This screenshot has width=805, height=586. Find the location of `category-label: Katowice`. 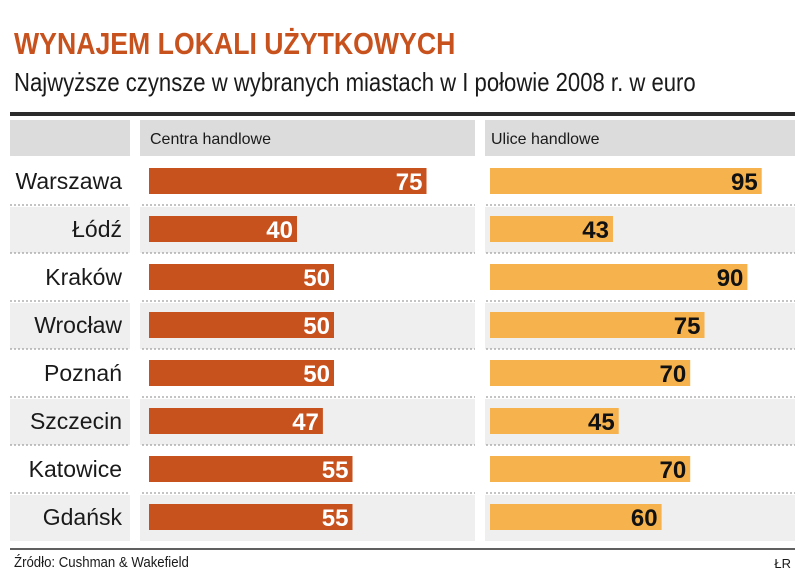

category-label: Katowice is located at coordinates (75, 469).